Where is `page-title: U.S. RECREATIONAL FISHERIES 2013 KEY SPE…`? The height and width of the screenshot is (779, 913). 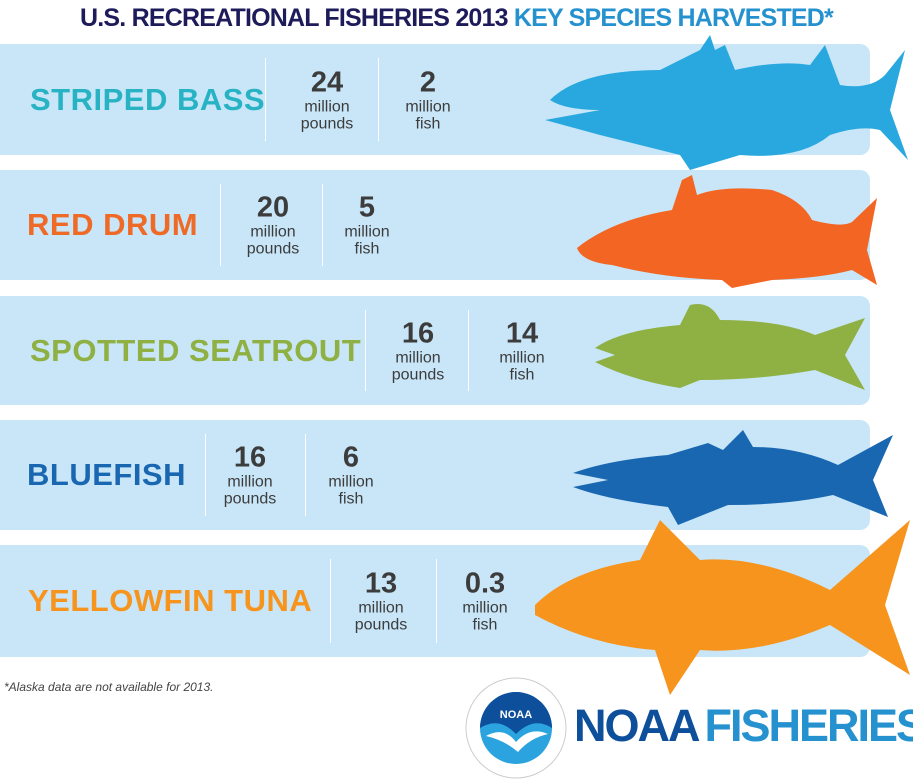
page-title: U.S. RECREATIONAL FISHERIES 2013 KEY SPE… is located at coordinates (456, 18).